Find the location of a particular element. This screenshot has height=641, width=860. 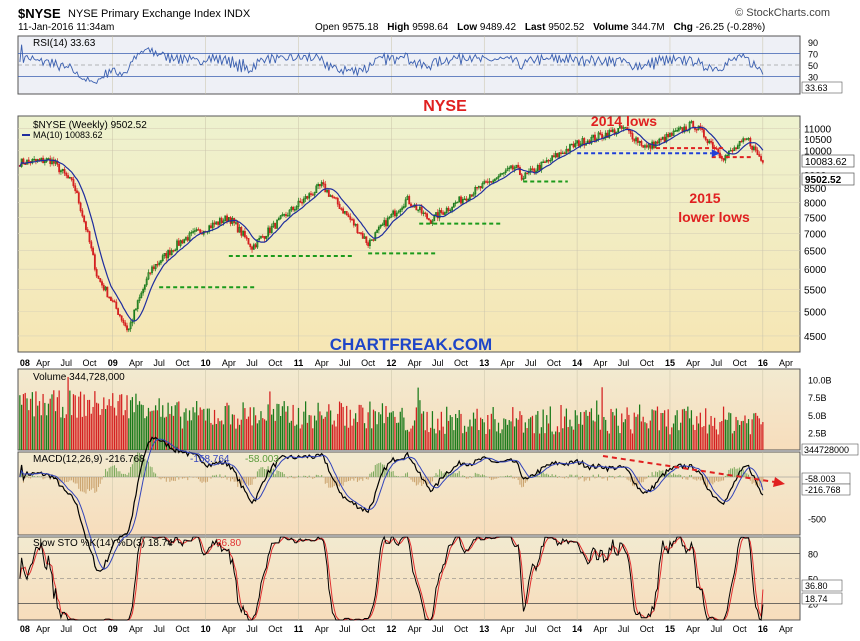

low-value: 9489.42 is located at coordinates (498, 27).